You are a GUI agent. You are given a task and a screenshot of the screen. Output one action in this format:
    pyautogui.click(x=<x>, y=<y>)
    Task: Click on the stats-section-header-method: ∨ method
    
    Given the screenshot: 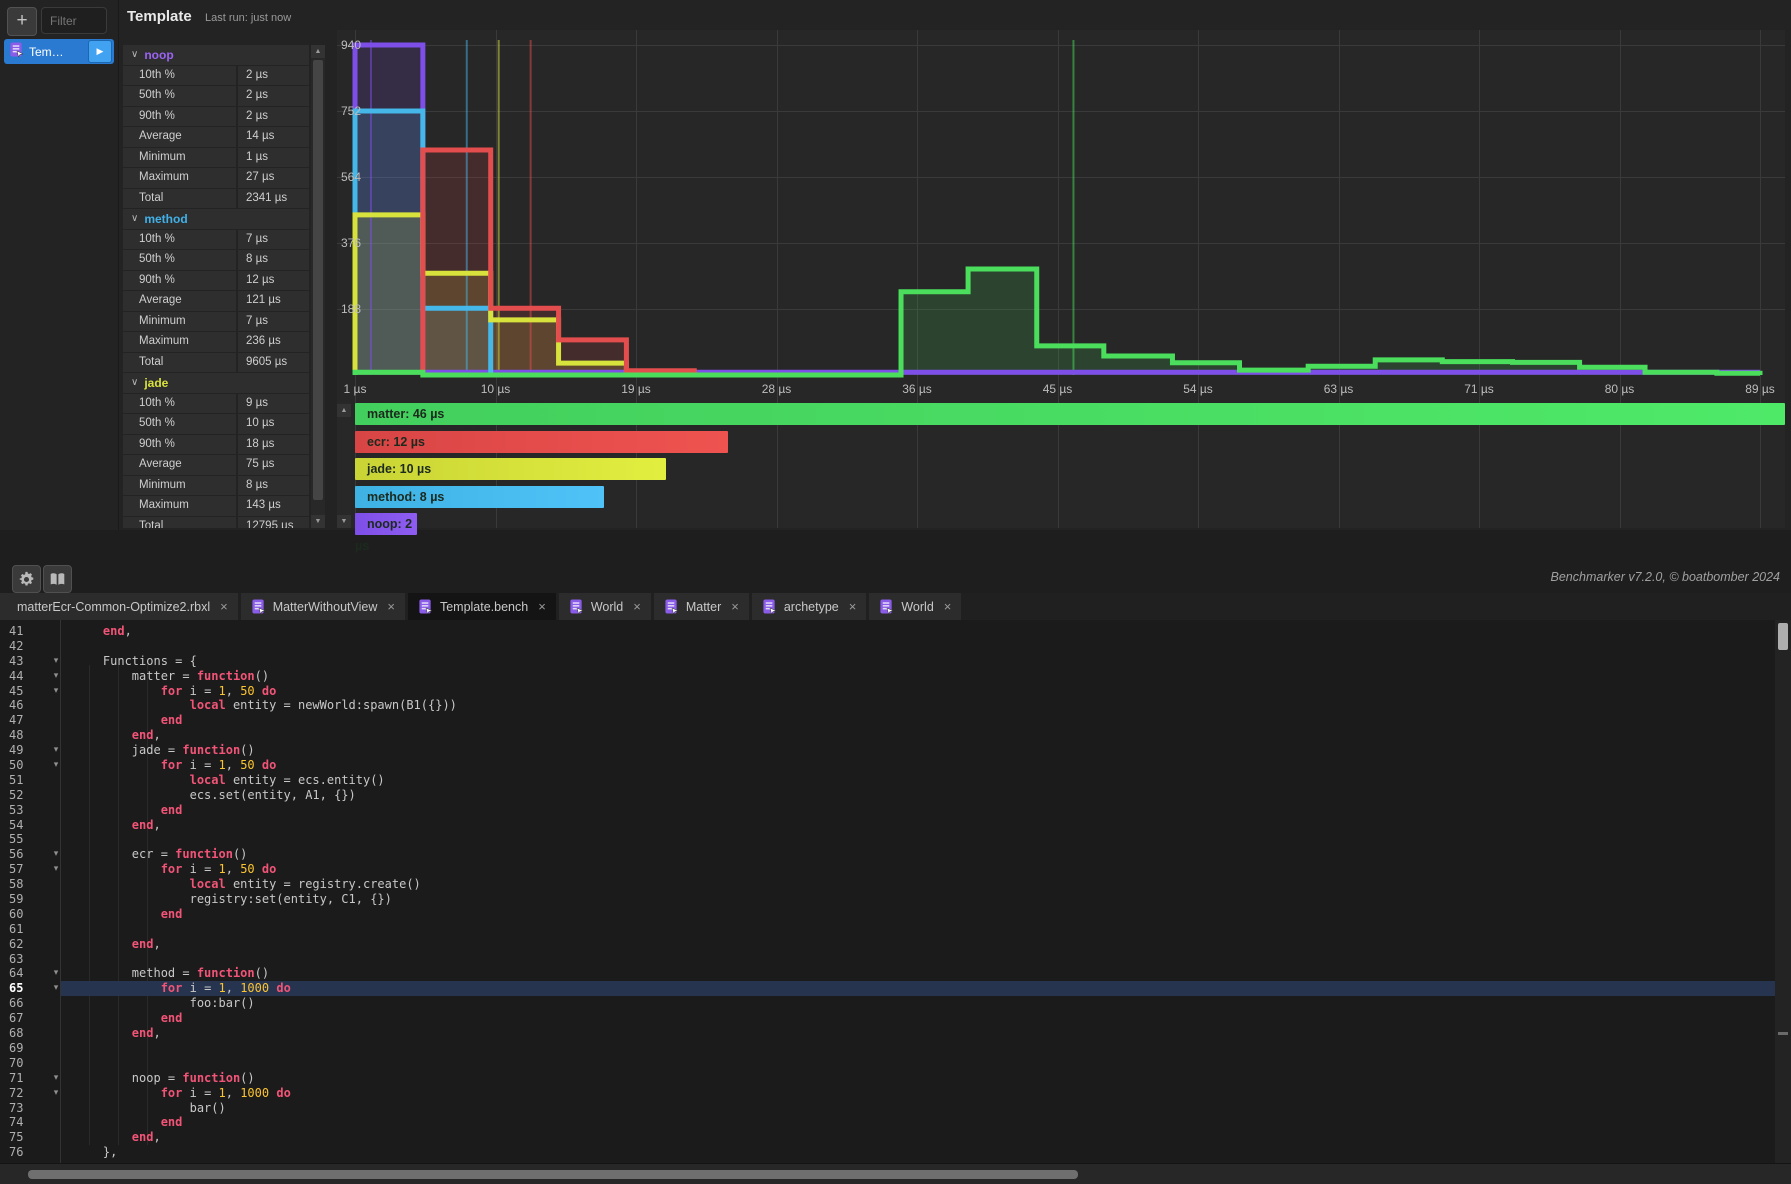 What is the action you would take?
    pyautogui.click(x=216, y=219)
    